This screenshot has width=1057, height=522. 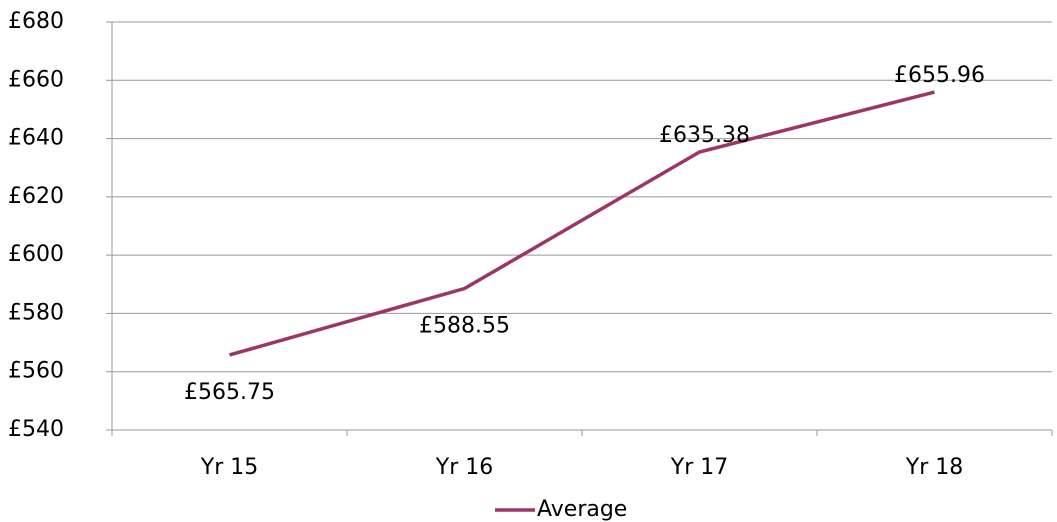 I want to click on data-label: £588.55, so click(x=464, y=326).